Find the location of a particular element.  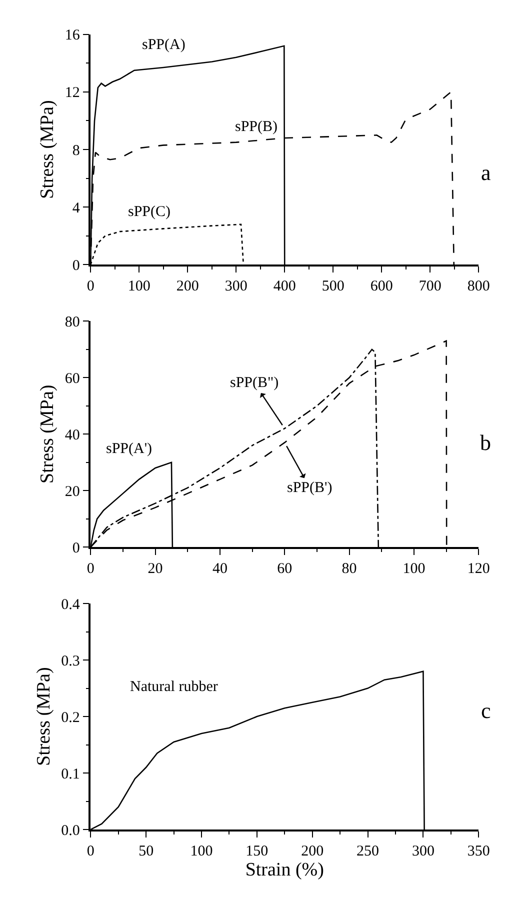

y-tick-label: 20 is located at coordinates (72, 492).